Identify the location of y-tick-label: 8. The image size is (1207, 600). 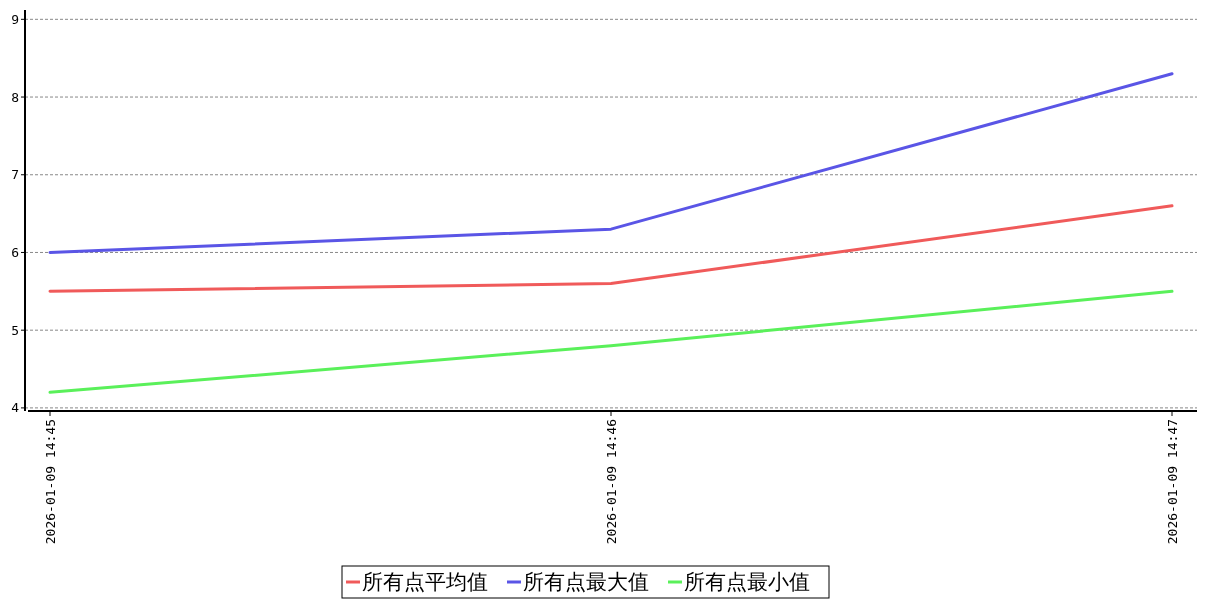
(15, 97).